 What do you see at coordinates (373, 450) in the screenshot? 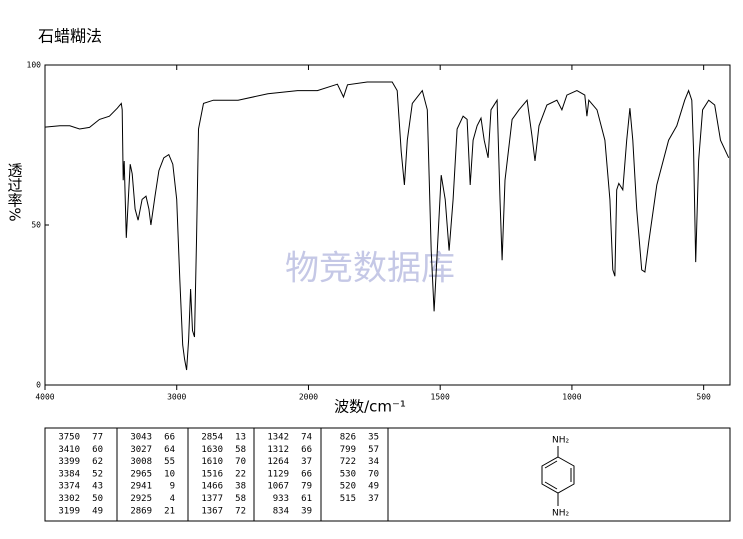
I see `transmittance-cell: 57` at bounding box center [373, 450].